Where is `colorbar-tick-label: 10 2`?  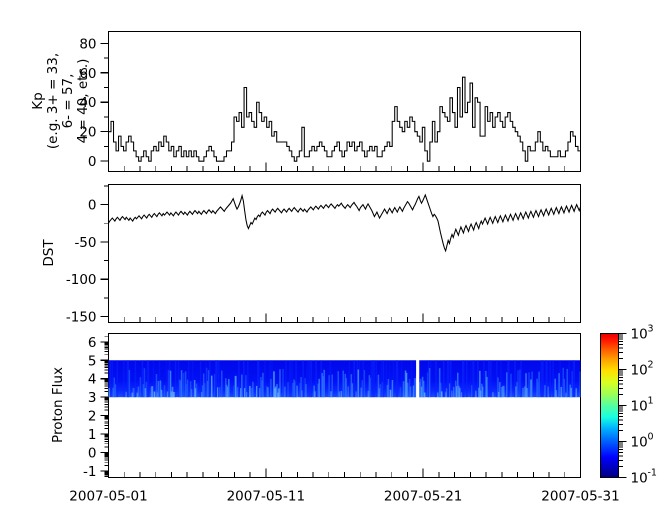
colorbar-tick-label: 10 2 is located at coordinates (642, 369).